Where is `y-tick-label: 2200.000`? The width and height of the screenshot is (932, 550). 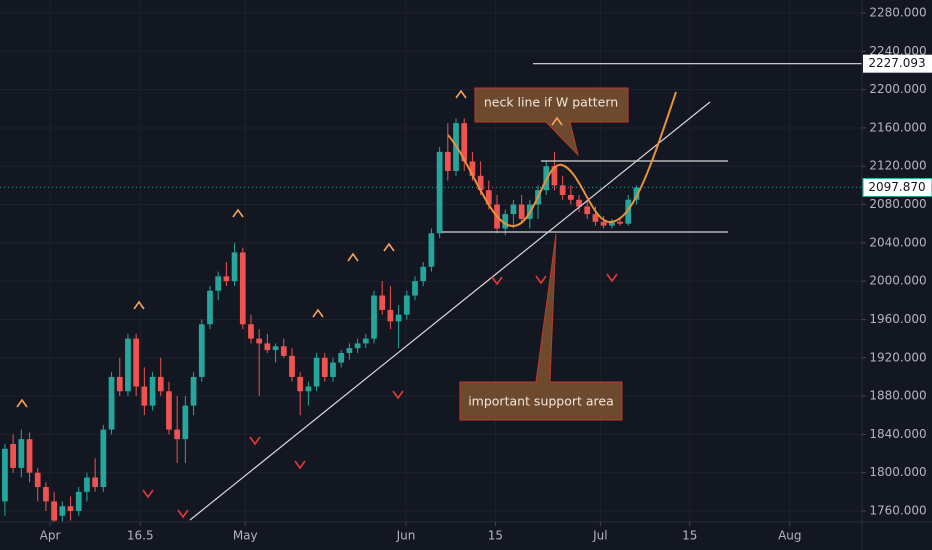 y-tick-label: 2200.000 is located at coordinates (897, 89).